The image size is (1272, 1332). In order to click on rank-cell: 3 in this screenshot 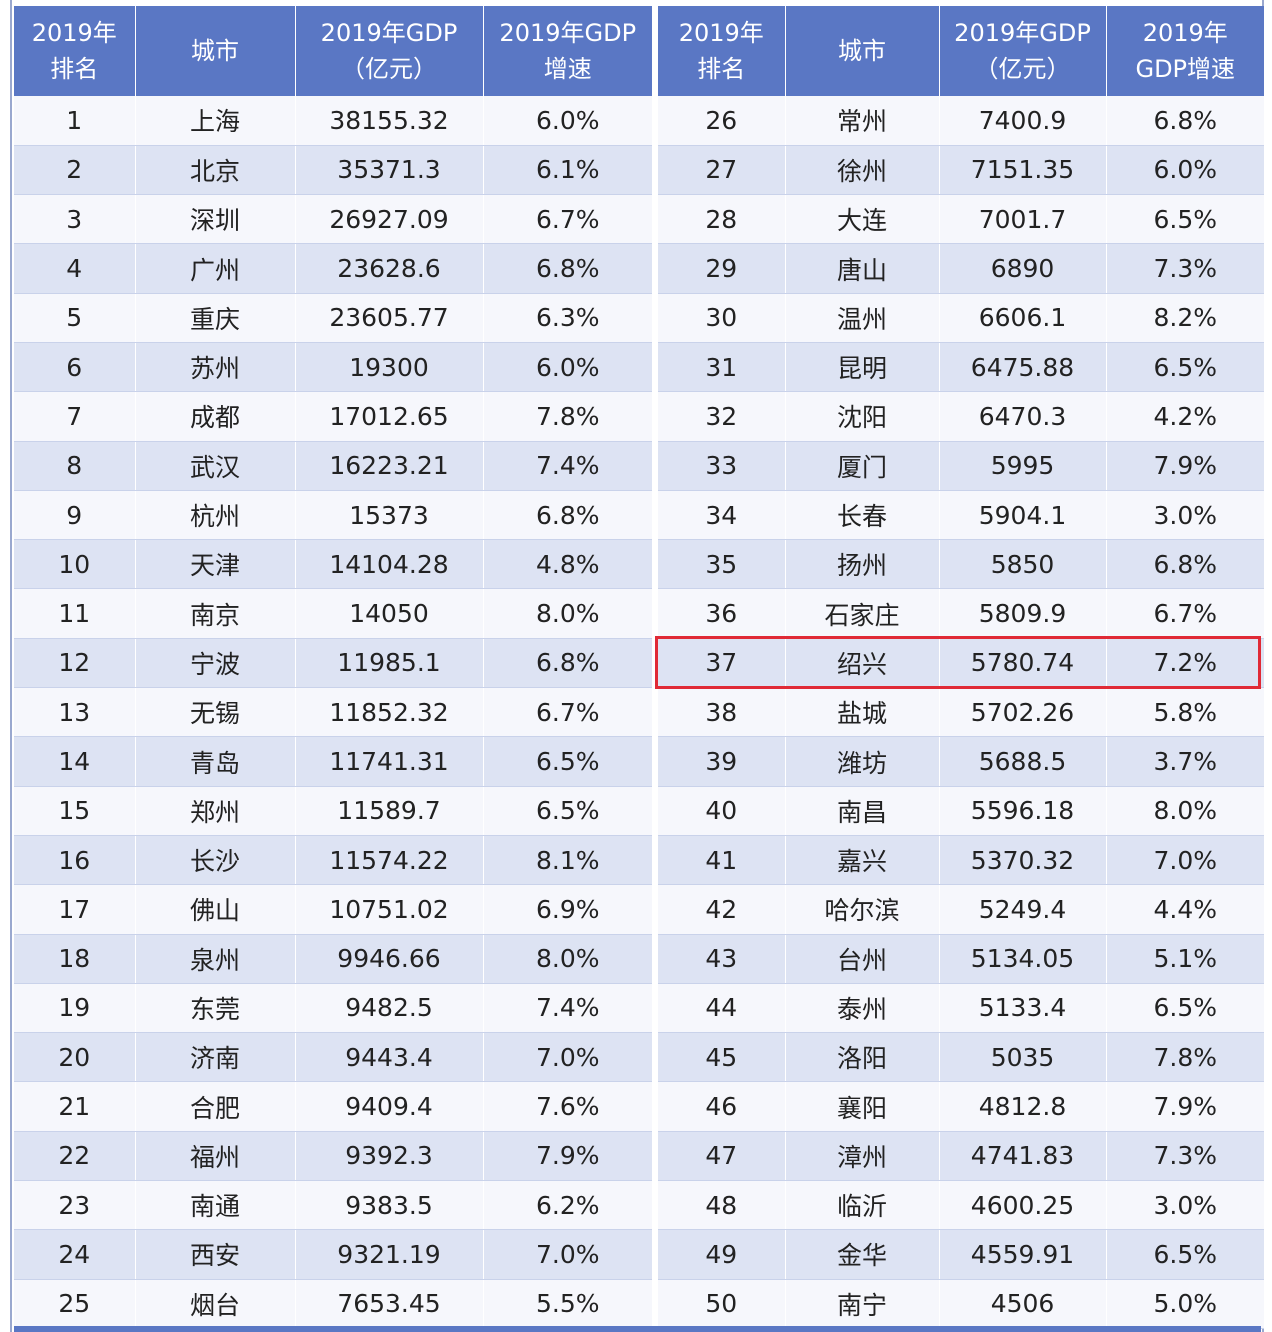, I will do `click(75, 219)`.